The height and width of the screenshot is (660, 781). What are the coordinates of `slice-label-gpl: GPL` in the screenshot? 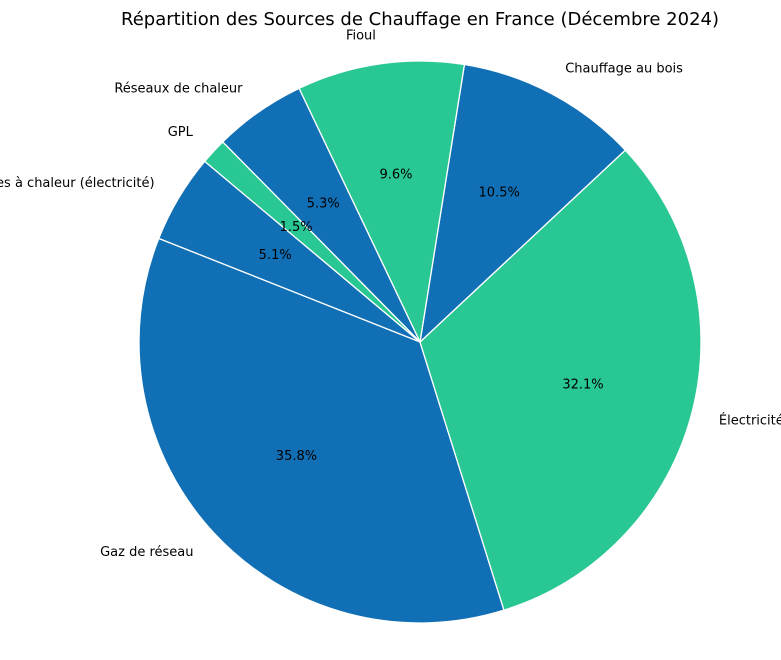 It's located at (181, 132).